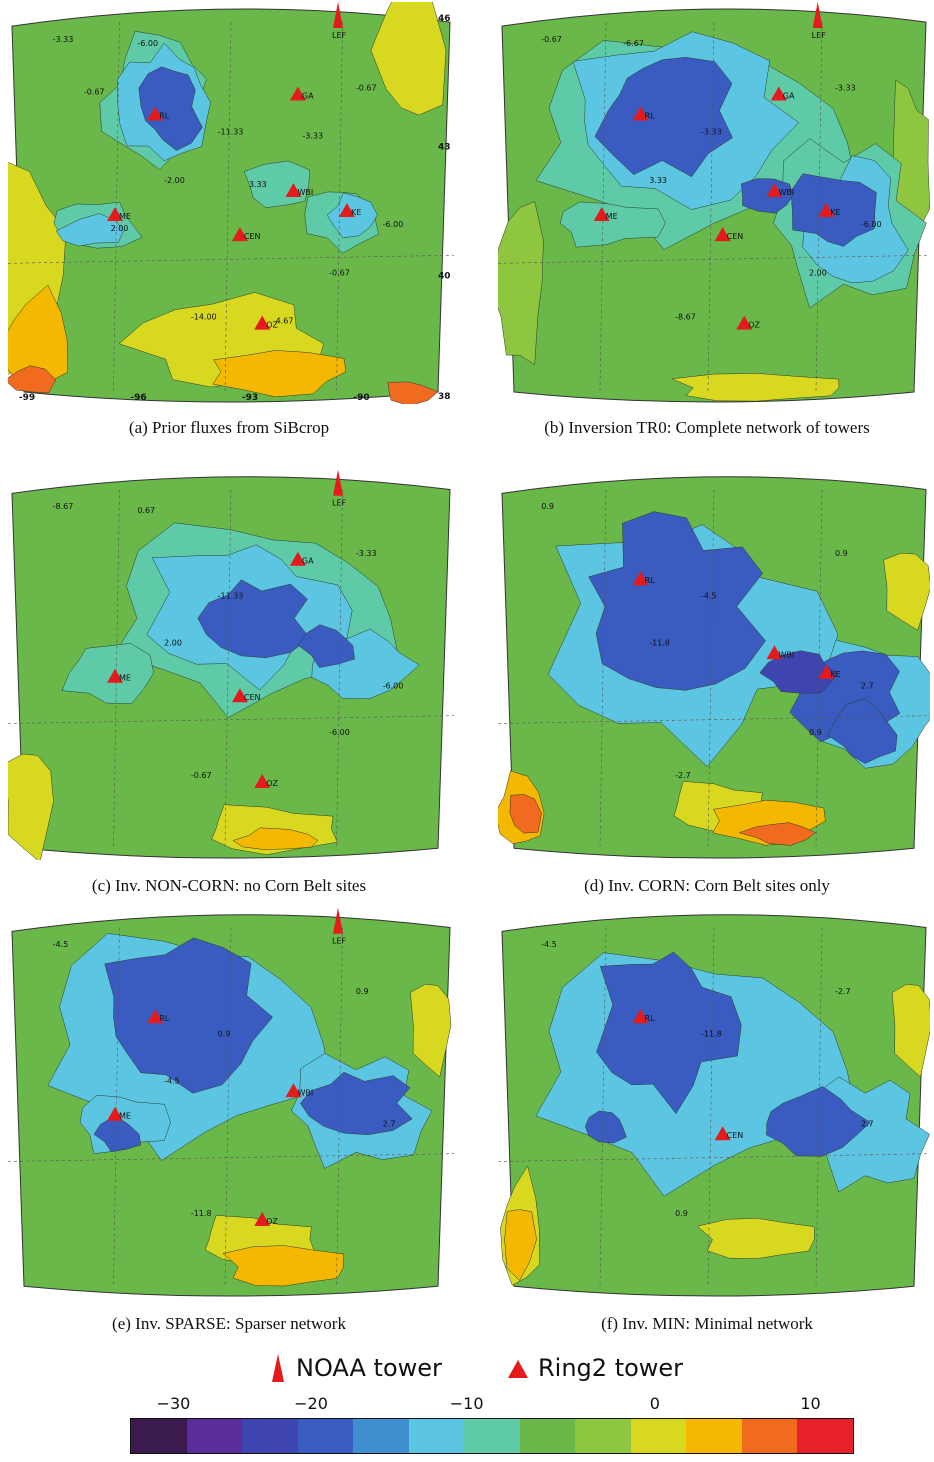 The width and height of the screenshot is (934, 1462). I want to click on svg-text: ME, so click(612, 216).